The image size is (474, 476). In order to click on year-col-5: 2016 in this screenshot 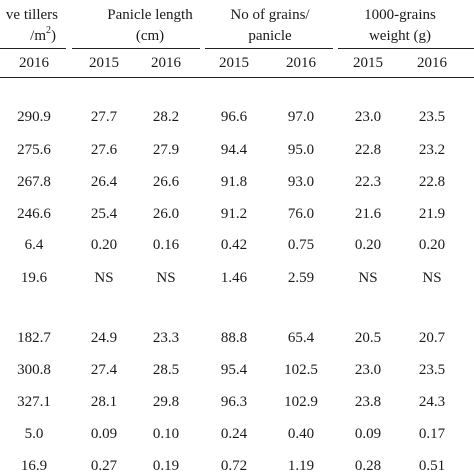, I will do `click(301, 63)`.